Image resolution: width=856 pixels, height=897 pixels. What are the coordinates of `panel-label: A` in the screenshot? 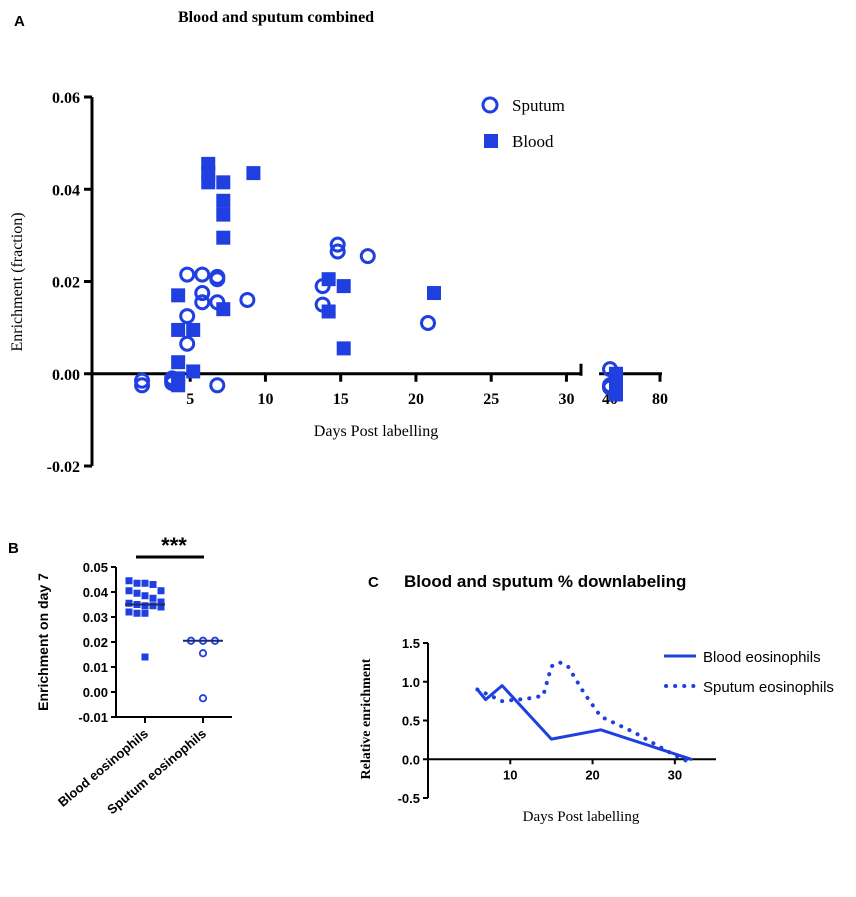 It's located at (19, 21).